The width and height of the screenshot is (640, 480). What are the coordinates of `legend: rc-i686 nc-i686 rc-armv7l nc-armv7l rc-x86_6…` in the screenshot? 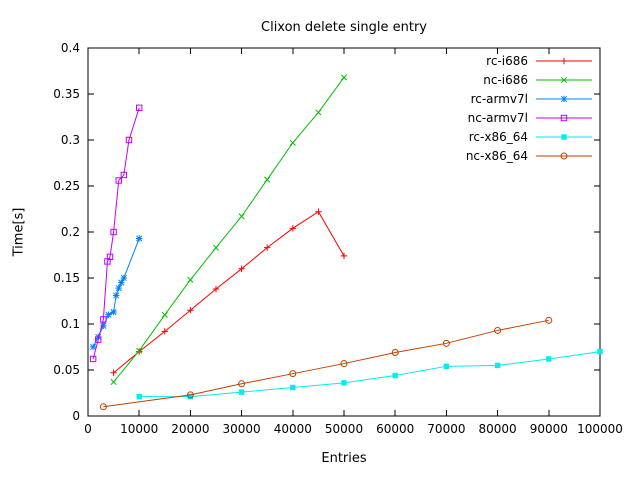 It's located at (529, 108).